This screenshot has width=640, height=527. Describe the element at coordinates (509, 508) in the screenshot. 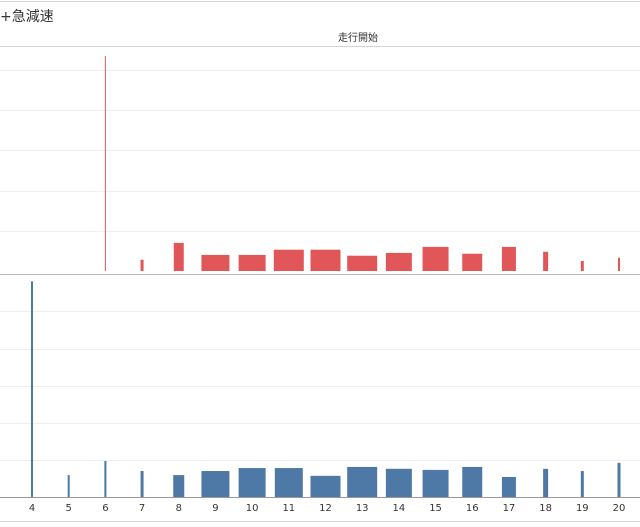

I see `x-tick-label: 17` at that location.